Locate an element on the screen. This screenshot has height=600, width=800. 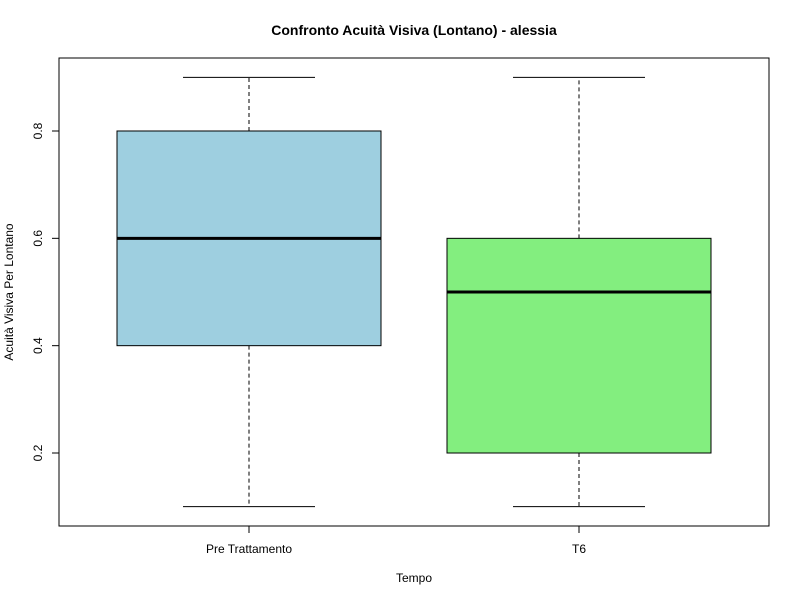
y-tick-label-0.4: 0.4 is located at coordinates (38, 345).